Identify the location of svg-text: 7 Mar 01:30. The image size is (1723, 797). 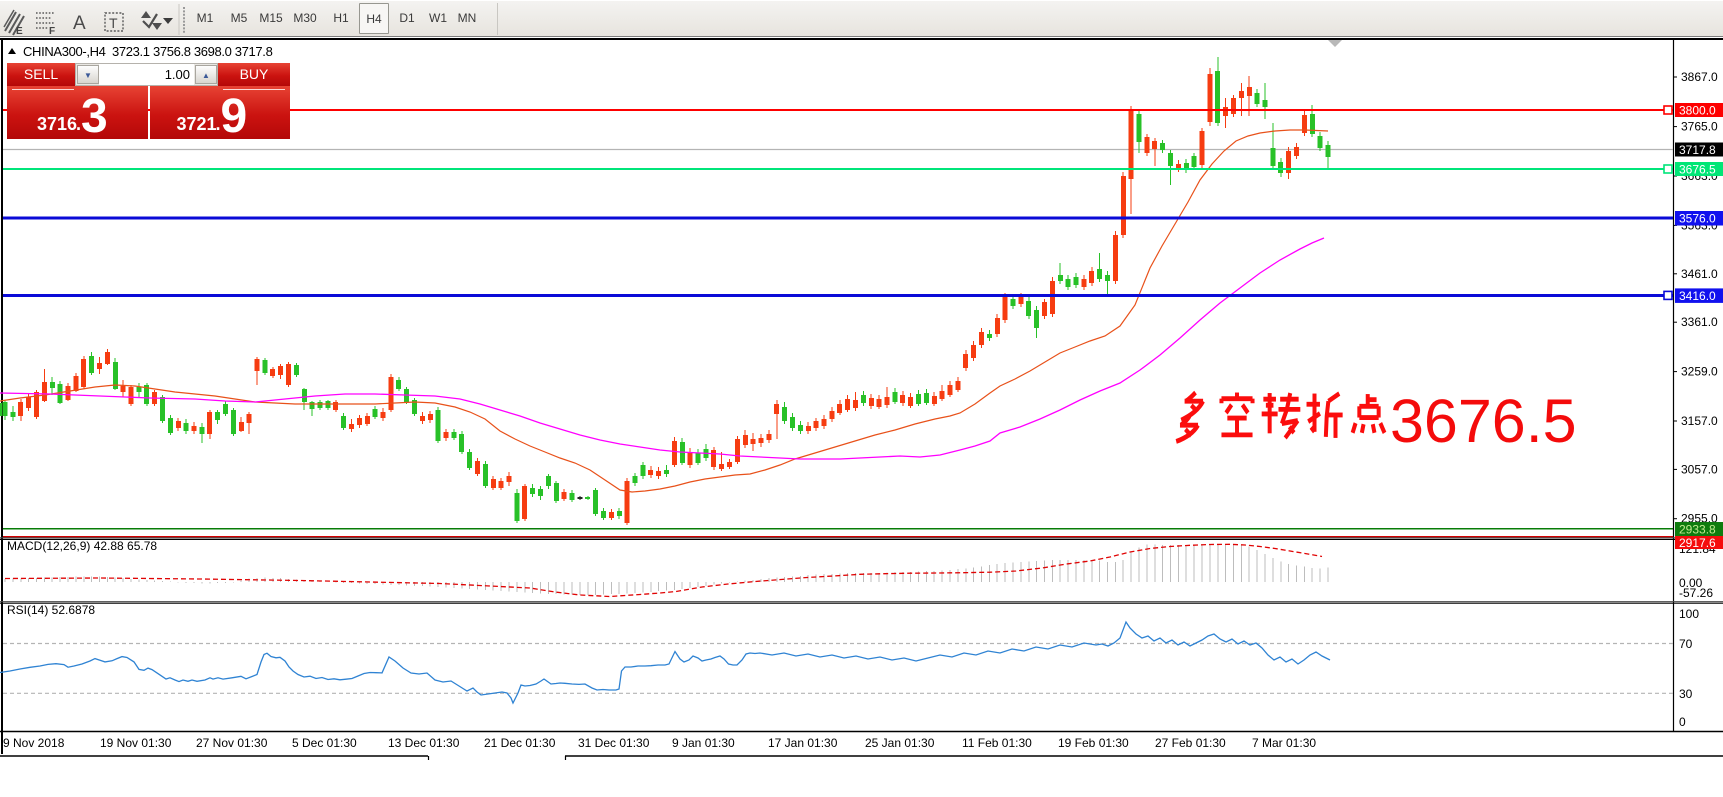
(1284, 743).